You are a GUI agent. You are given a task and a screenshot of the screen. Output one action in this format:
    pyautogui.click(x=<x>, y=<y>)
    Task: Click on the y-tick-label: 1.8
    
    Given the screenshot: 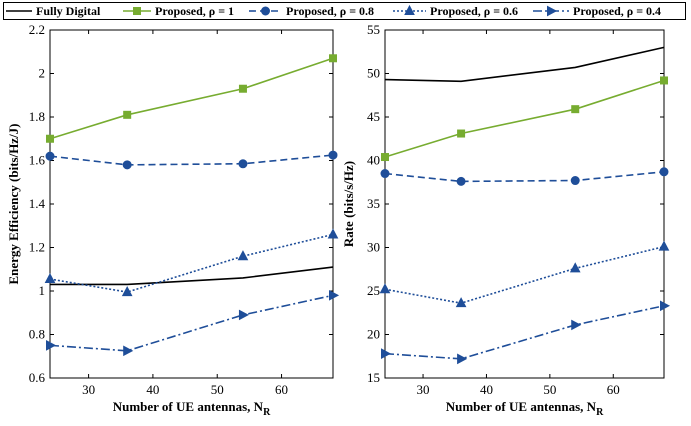 What is the action you would take?
    pyautogui.click(x=37, y=116)
    